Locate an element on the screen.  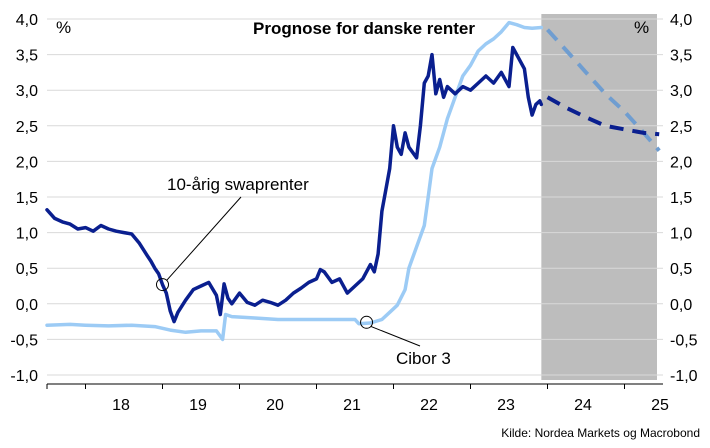
y-tick-label-right: 1,5 is located at coordinates (681, 198).